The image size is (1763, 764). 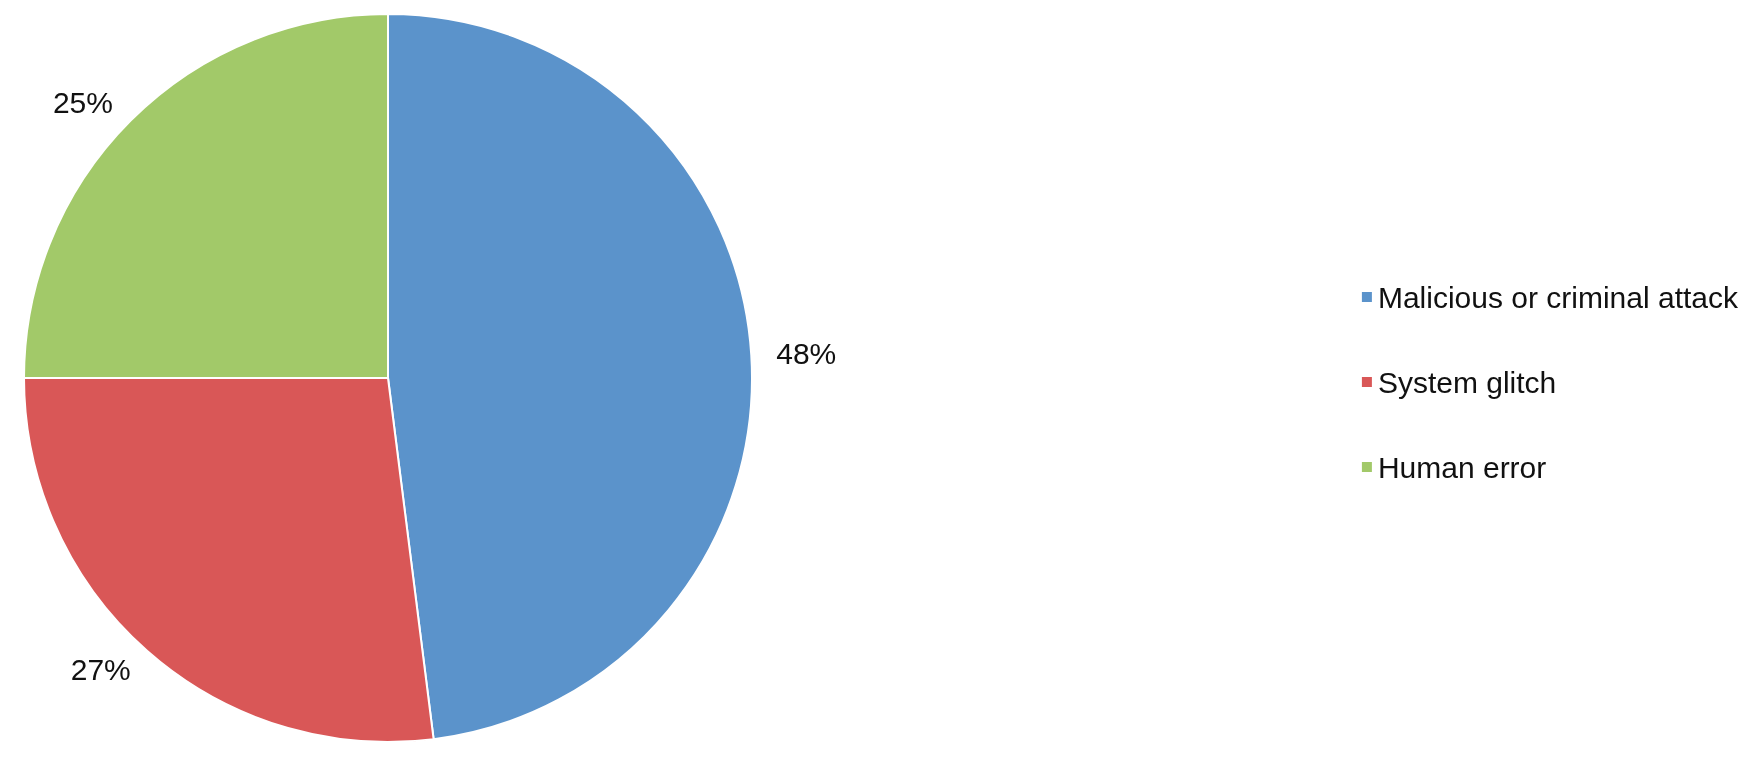 I want to click on legend-label: Human error, so click(x=1462, y=467).